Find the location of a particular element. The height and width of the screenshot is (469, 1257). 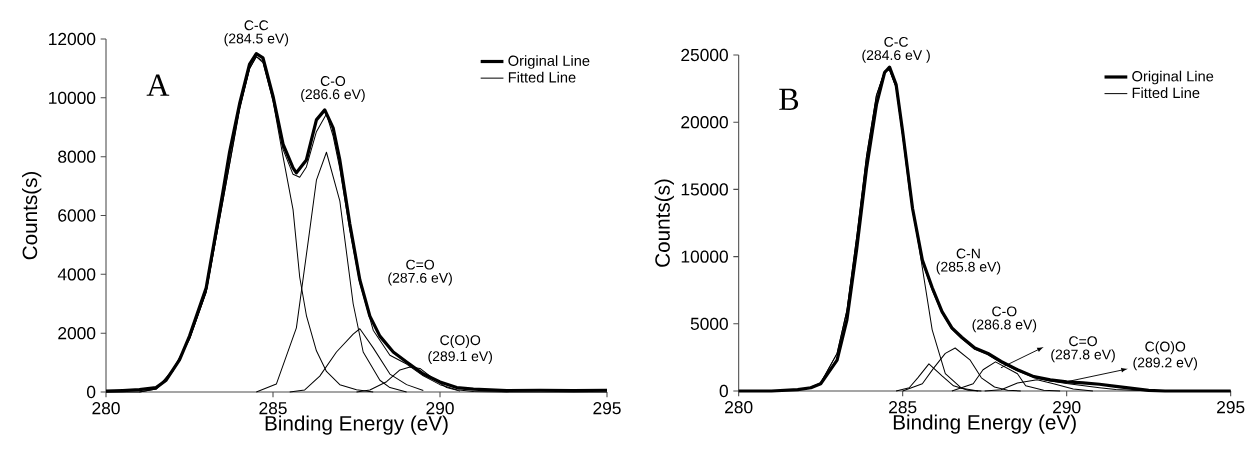

annotation: (284.5 eV) is located at coordinates (256, 40).